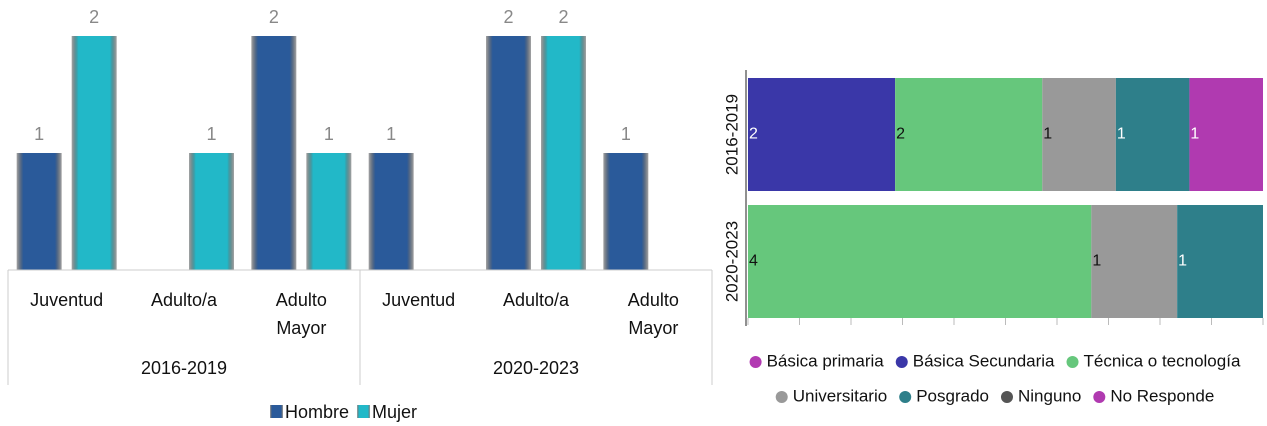 The width and height of the screenshot is (1267, 426). Describe the element at coordinates (317, 412) in the screenshot. I see `legend-label: Hombre` at that location.